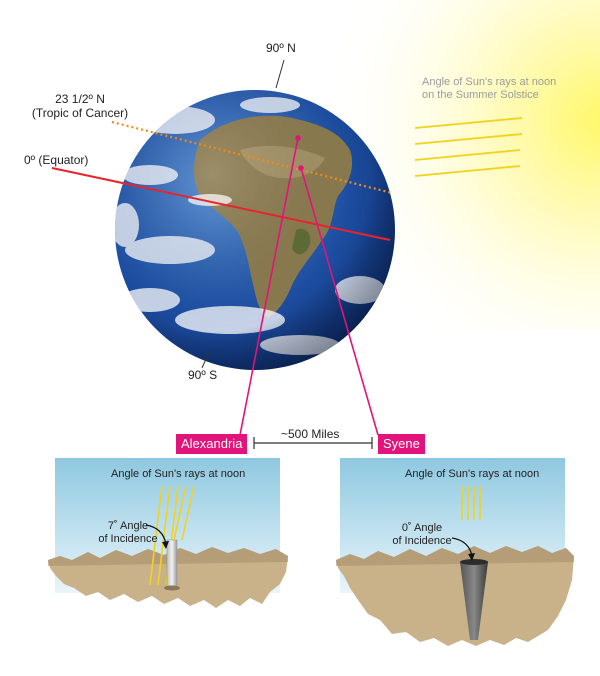 The height and width of the screenshot is (676, 600). Describe the element at coordinates (474, 601) in the screenshot. I see `syene-well` at that location.